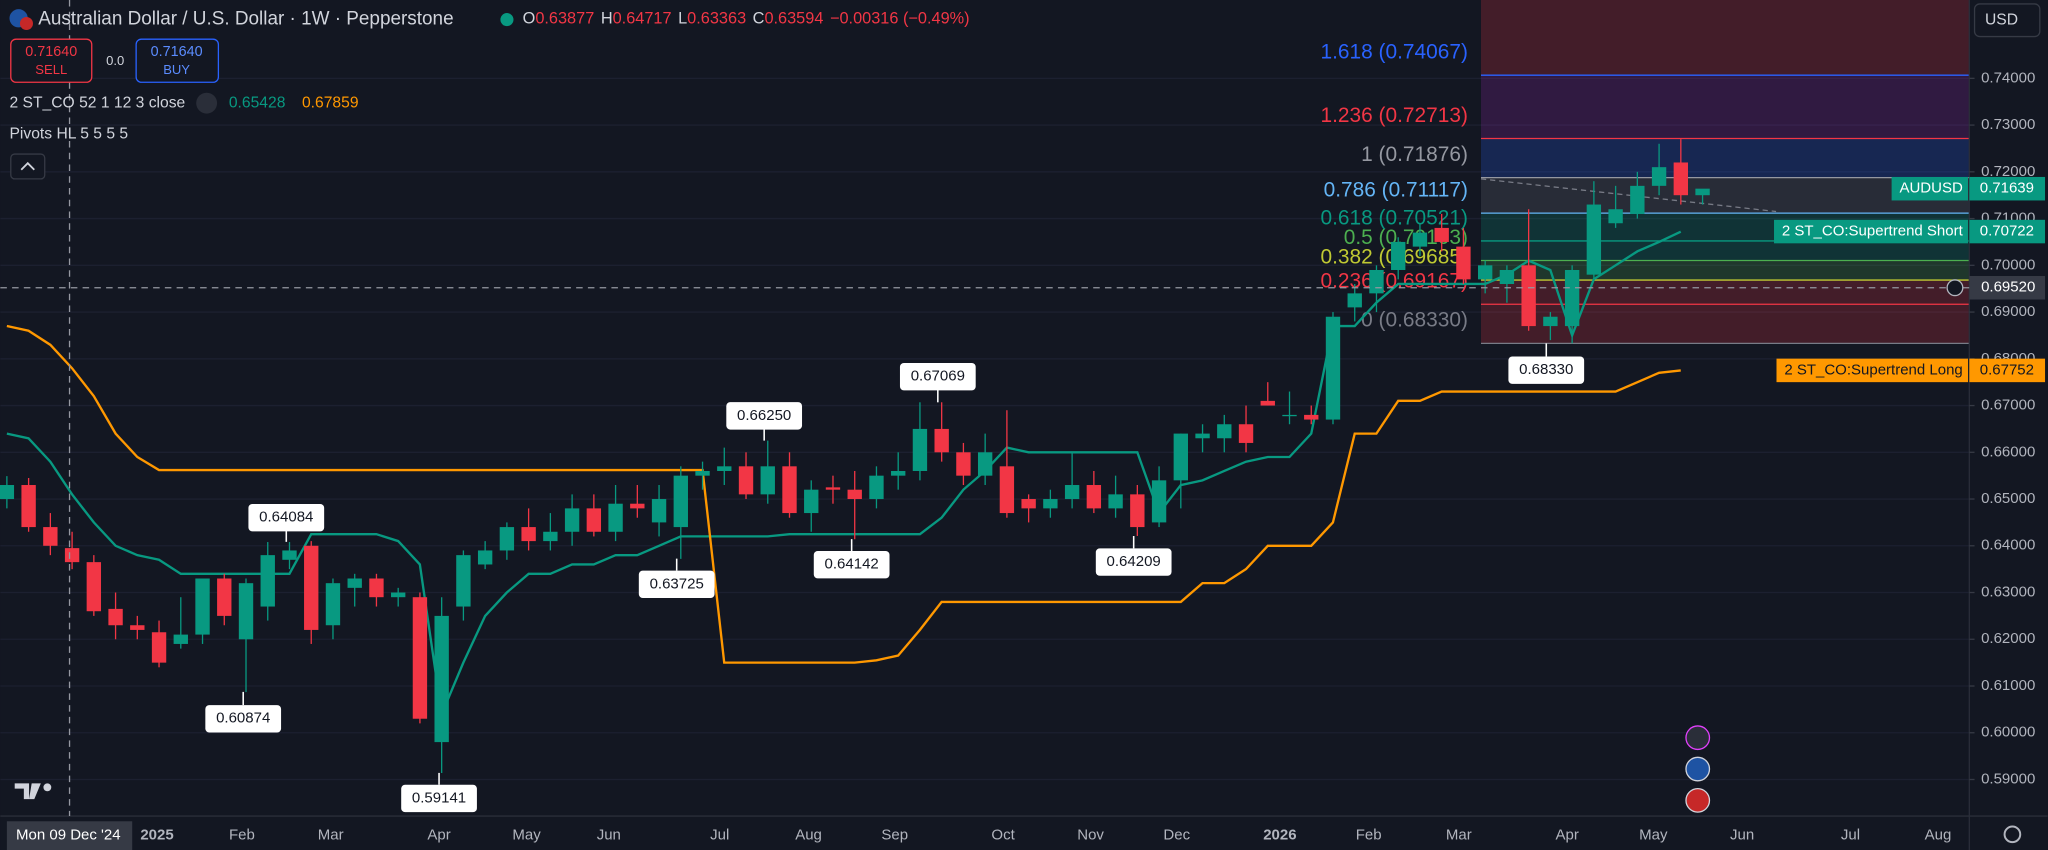 The width and height of the screenshot is (2048, 850). Describe the element at coordinates (242, 835) in the screenshot. I see `x-tick-label: Feb` at that location.